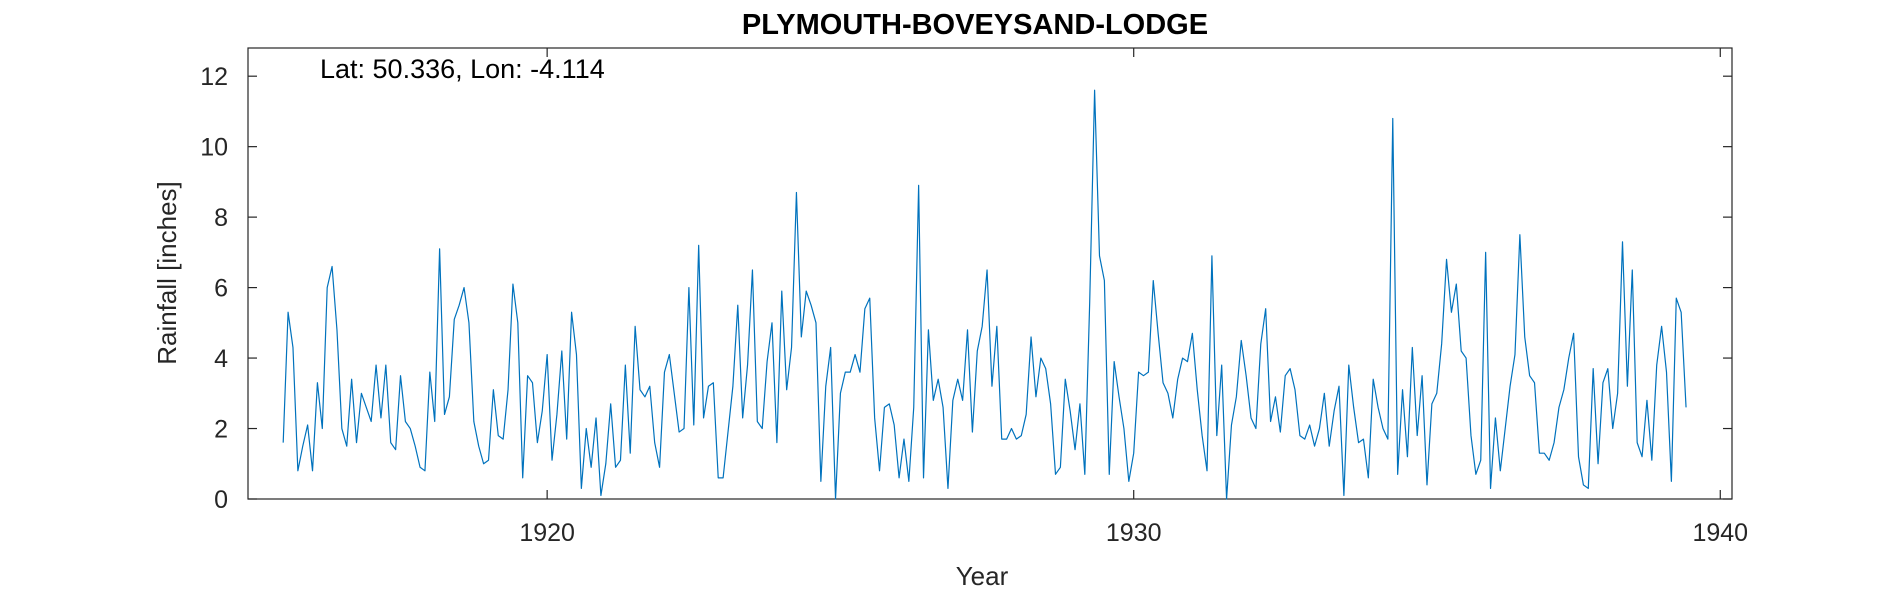  Describe the element at coordinates (975, 25) in the screenshot. I see `chart-title: PLYMOUTH-BOVEYSAND-LODGE` at that location.